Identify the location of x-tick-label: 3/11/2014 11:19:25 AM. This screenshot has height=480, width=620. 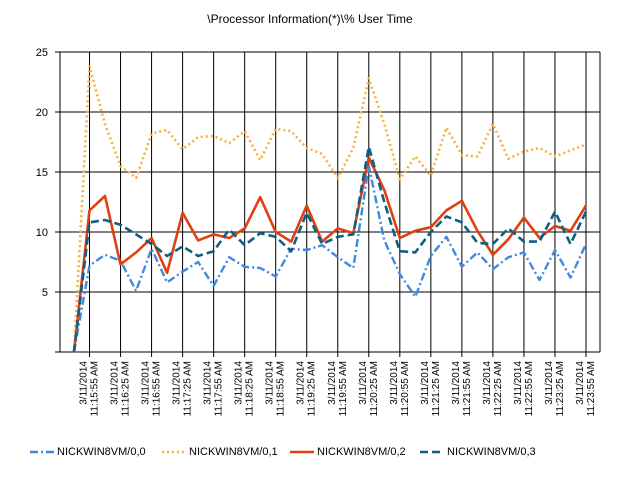
(307, 389).